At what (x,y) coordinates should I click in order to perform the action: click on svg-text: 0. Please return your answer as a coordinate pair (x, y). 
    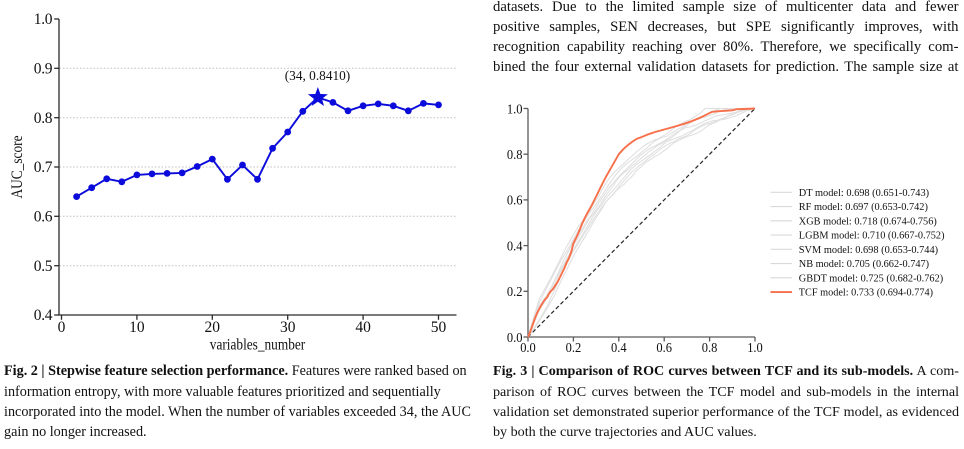
    Looking at the image, I should click on (62, 327).